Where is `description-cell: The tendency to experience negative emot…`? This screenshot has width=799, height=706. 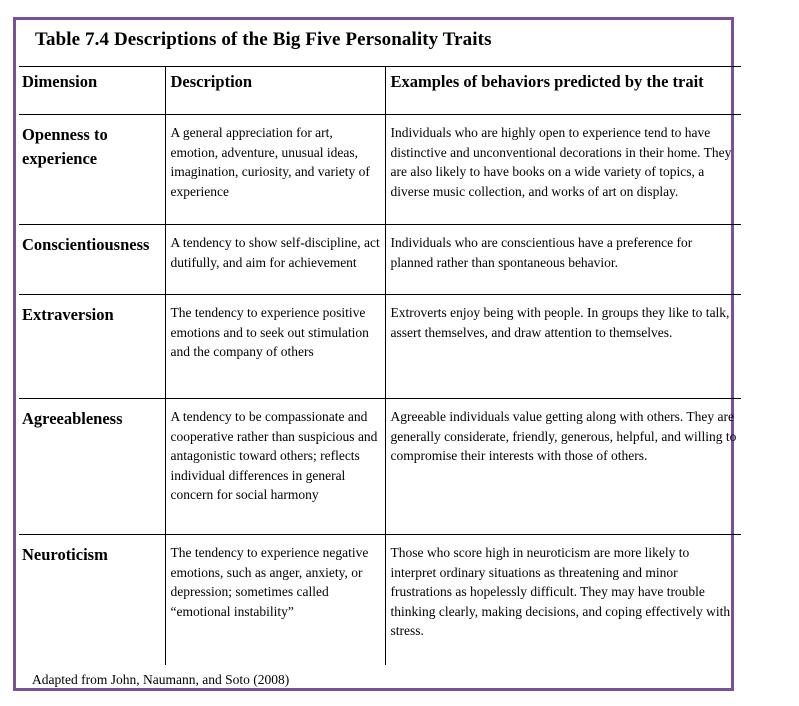
description-cell: The tendency to experience negative emot… is located at coordinates (275, 599).